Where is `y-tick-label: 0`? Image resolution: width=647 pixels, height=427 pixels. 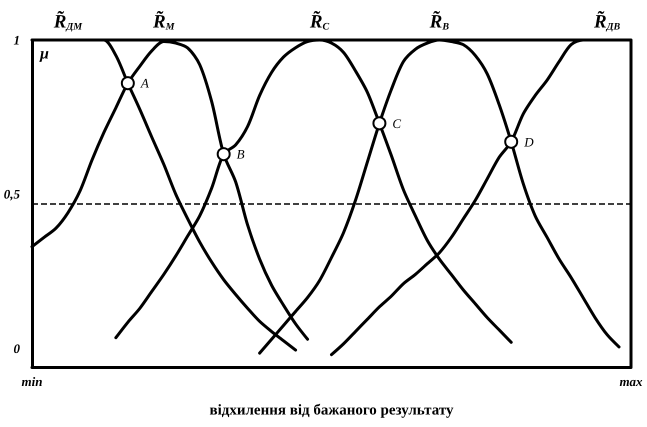 y-tick-label: 0 is located at coordinates (17, 348).